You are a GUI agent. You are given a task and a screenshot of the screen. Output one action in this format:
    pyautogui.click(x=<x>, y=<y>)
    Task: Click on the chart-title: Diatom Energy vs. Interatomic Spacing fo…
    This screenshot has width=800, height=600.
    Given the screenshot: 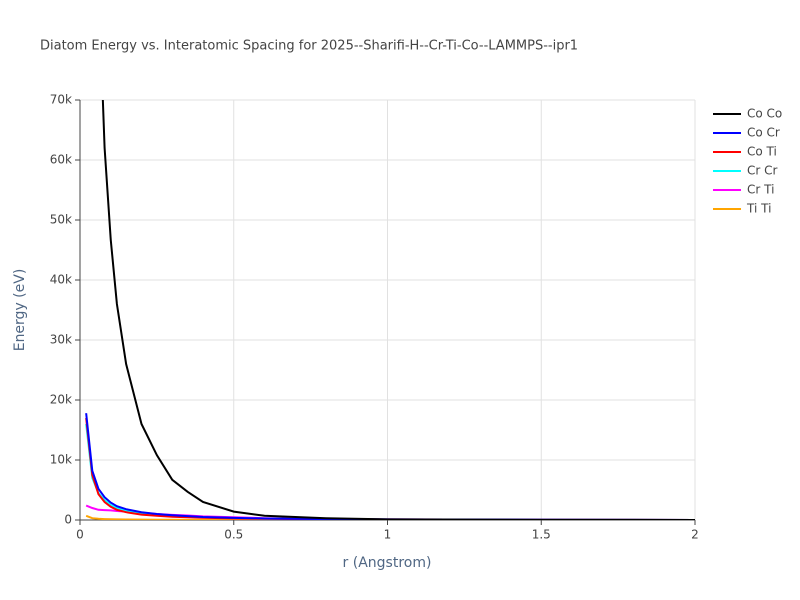 What is the action you would take?
    pyautogui.click(x=309, y=46)
    